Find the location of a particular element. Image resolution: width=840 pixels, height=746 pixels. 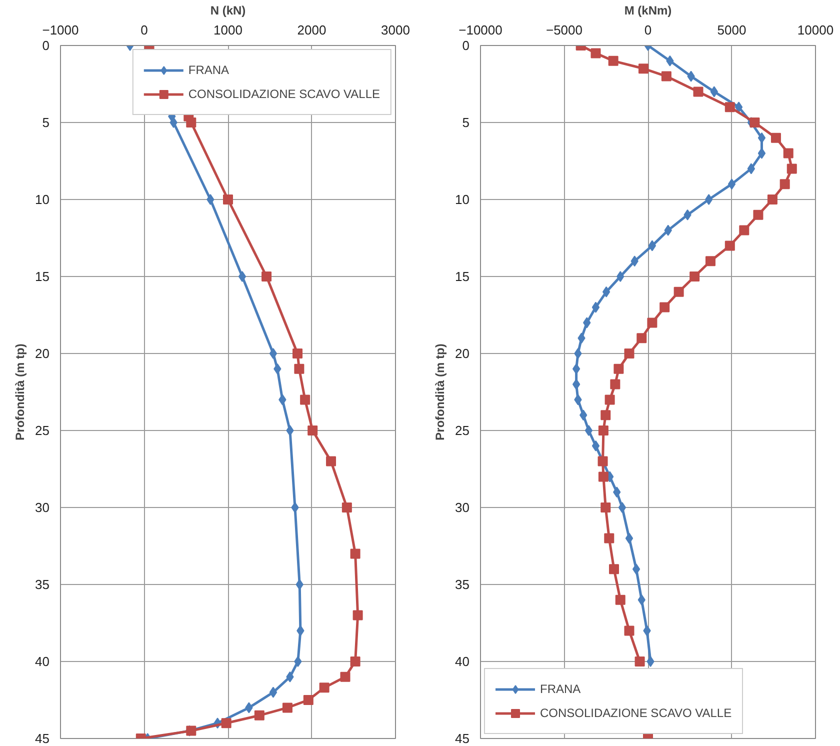

x-tick-label: −5000 is located at coordinates (564, 30).